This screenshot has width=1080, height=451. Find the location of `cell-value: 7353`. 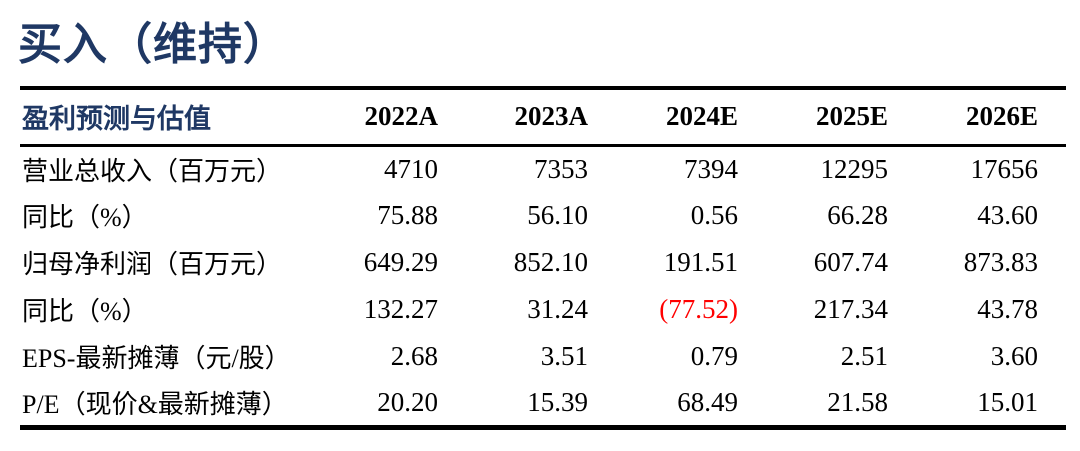

cell-value: 7353 is located at coordinates (561, 168).